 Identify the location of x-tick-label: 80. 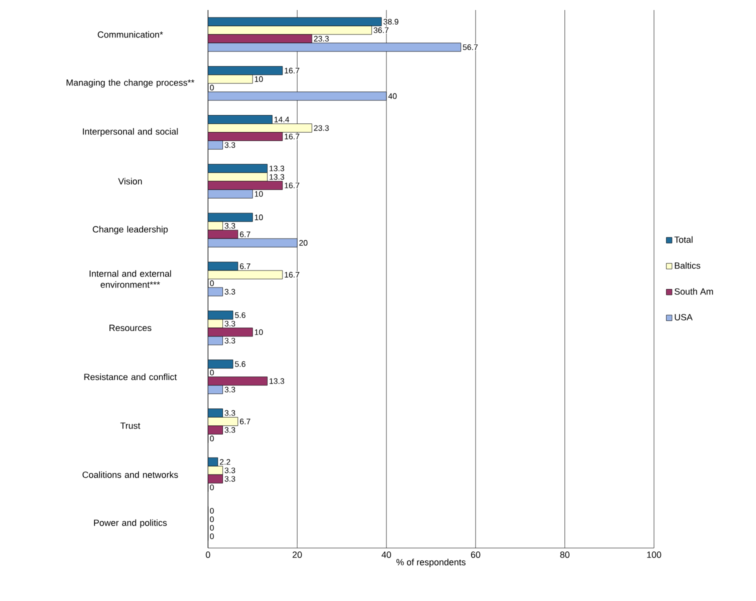
(565, 555).